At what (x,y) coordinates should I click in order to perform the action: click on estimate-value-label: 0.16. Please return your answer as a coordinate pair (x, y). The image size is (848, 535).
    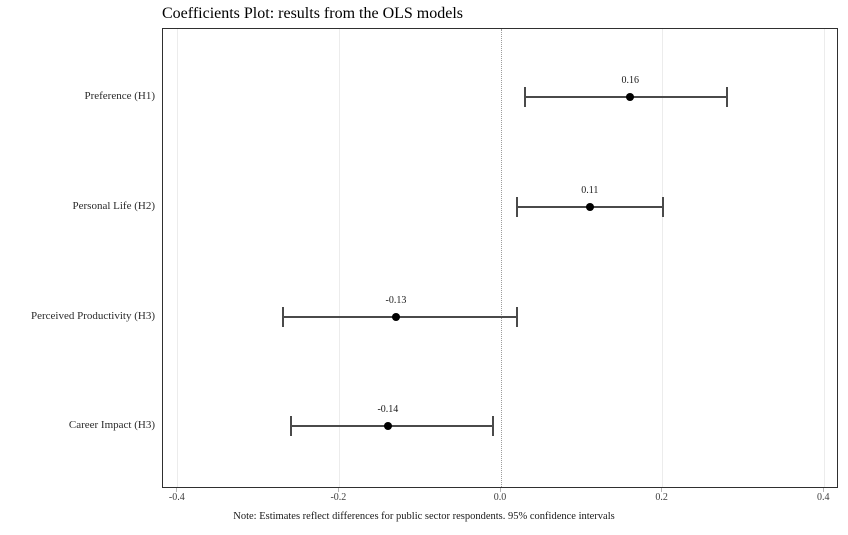
    Looking at the image, I should click on (630, 81).